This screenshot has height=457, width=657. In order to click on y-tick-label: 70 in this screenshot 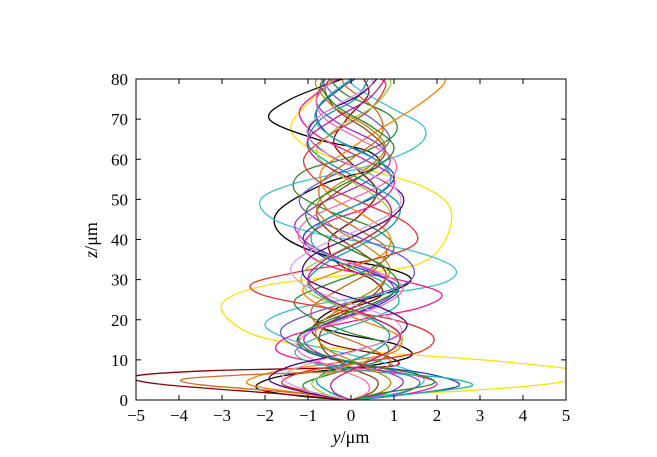, I will do `click(119, 119)`.